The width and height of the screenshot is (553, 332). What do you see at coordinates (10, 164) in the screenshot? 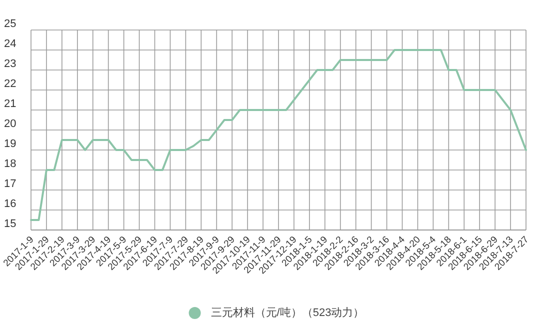
I see `y-tick-label: 18` at bounding box center [10, 164].